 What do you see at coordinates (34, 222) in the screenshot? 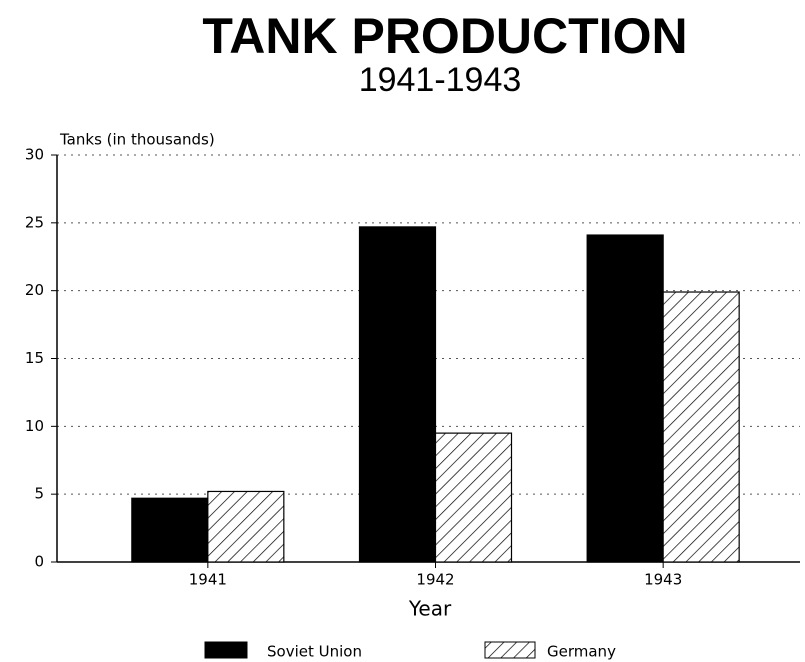
I see `y-tick-label: 25` at bounding box center [34, 222].